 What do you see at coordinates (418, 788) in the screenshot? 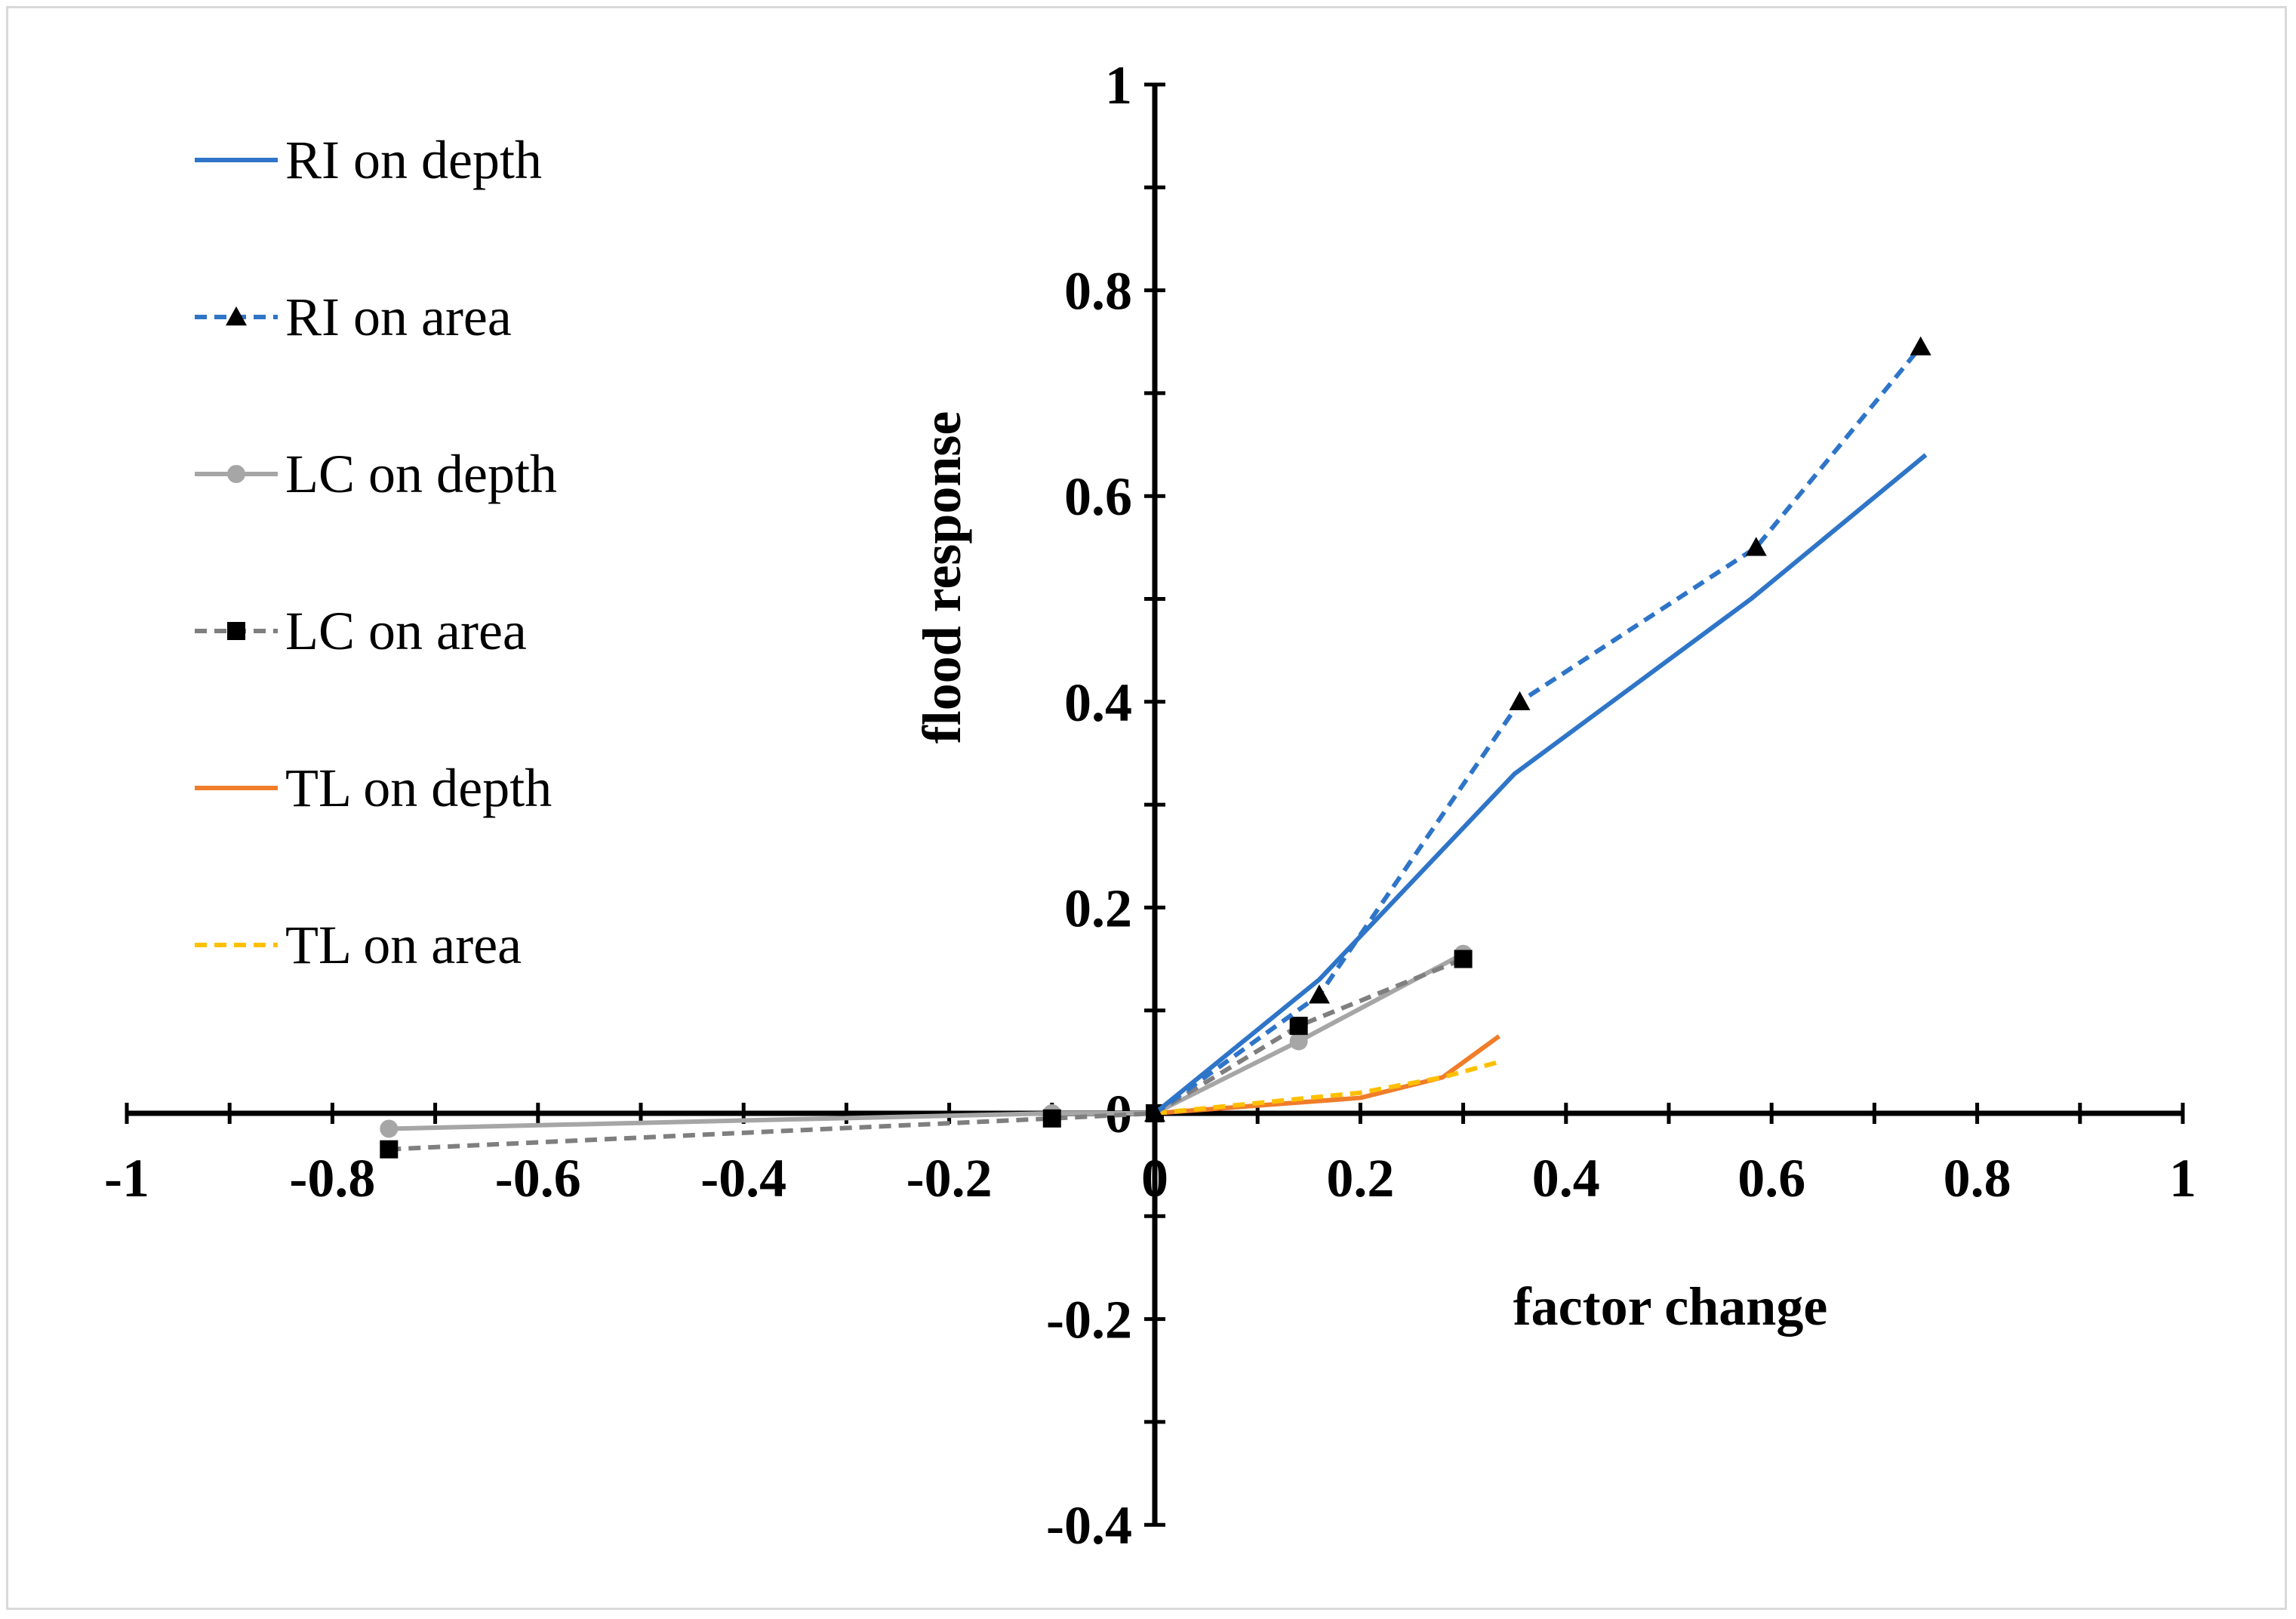
I see `legend-label: TL on depth` at bounding box center [418, 788].